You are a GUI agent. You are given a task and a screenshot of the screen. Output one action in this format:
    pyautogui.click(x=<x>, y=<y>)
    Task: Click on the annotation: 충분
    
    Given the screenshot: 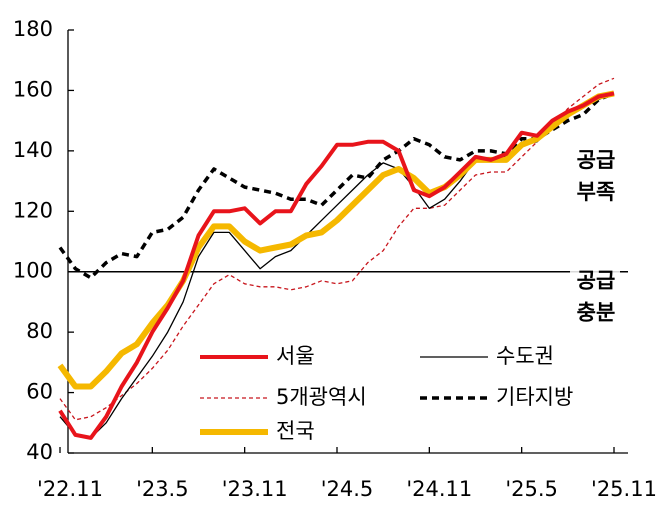 What is the action you would take?
    pyautogui.click(x=596, y=313)
    